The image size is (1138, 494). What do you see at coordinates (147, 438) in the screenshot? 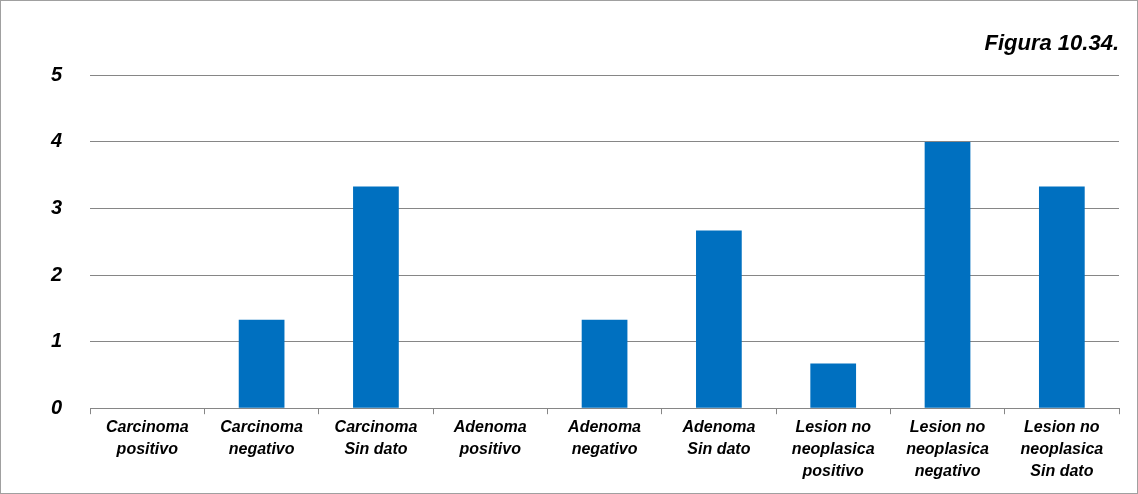
I see `x-tick-label: Carcinoma positivo` at bounding box center [147, 438].